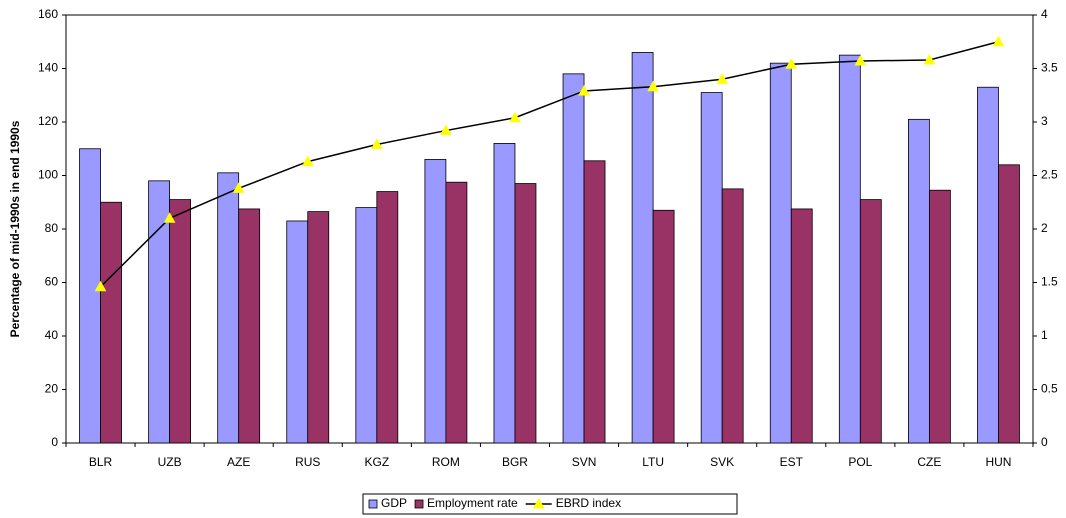  I want to click on x-tick-label: BGR, so click(515, 462).